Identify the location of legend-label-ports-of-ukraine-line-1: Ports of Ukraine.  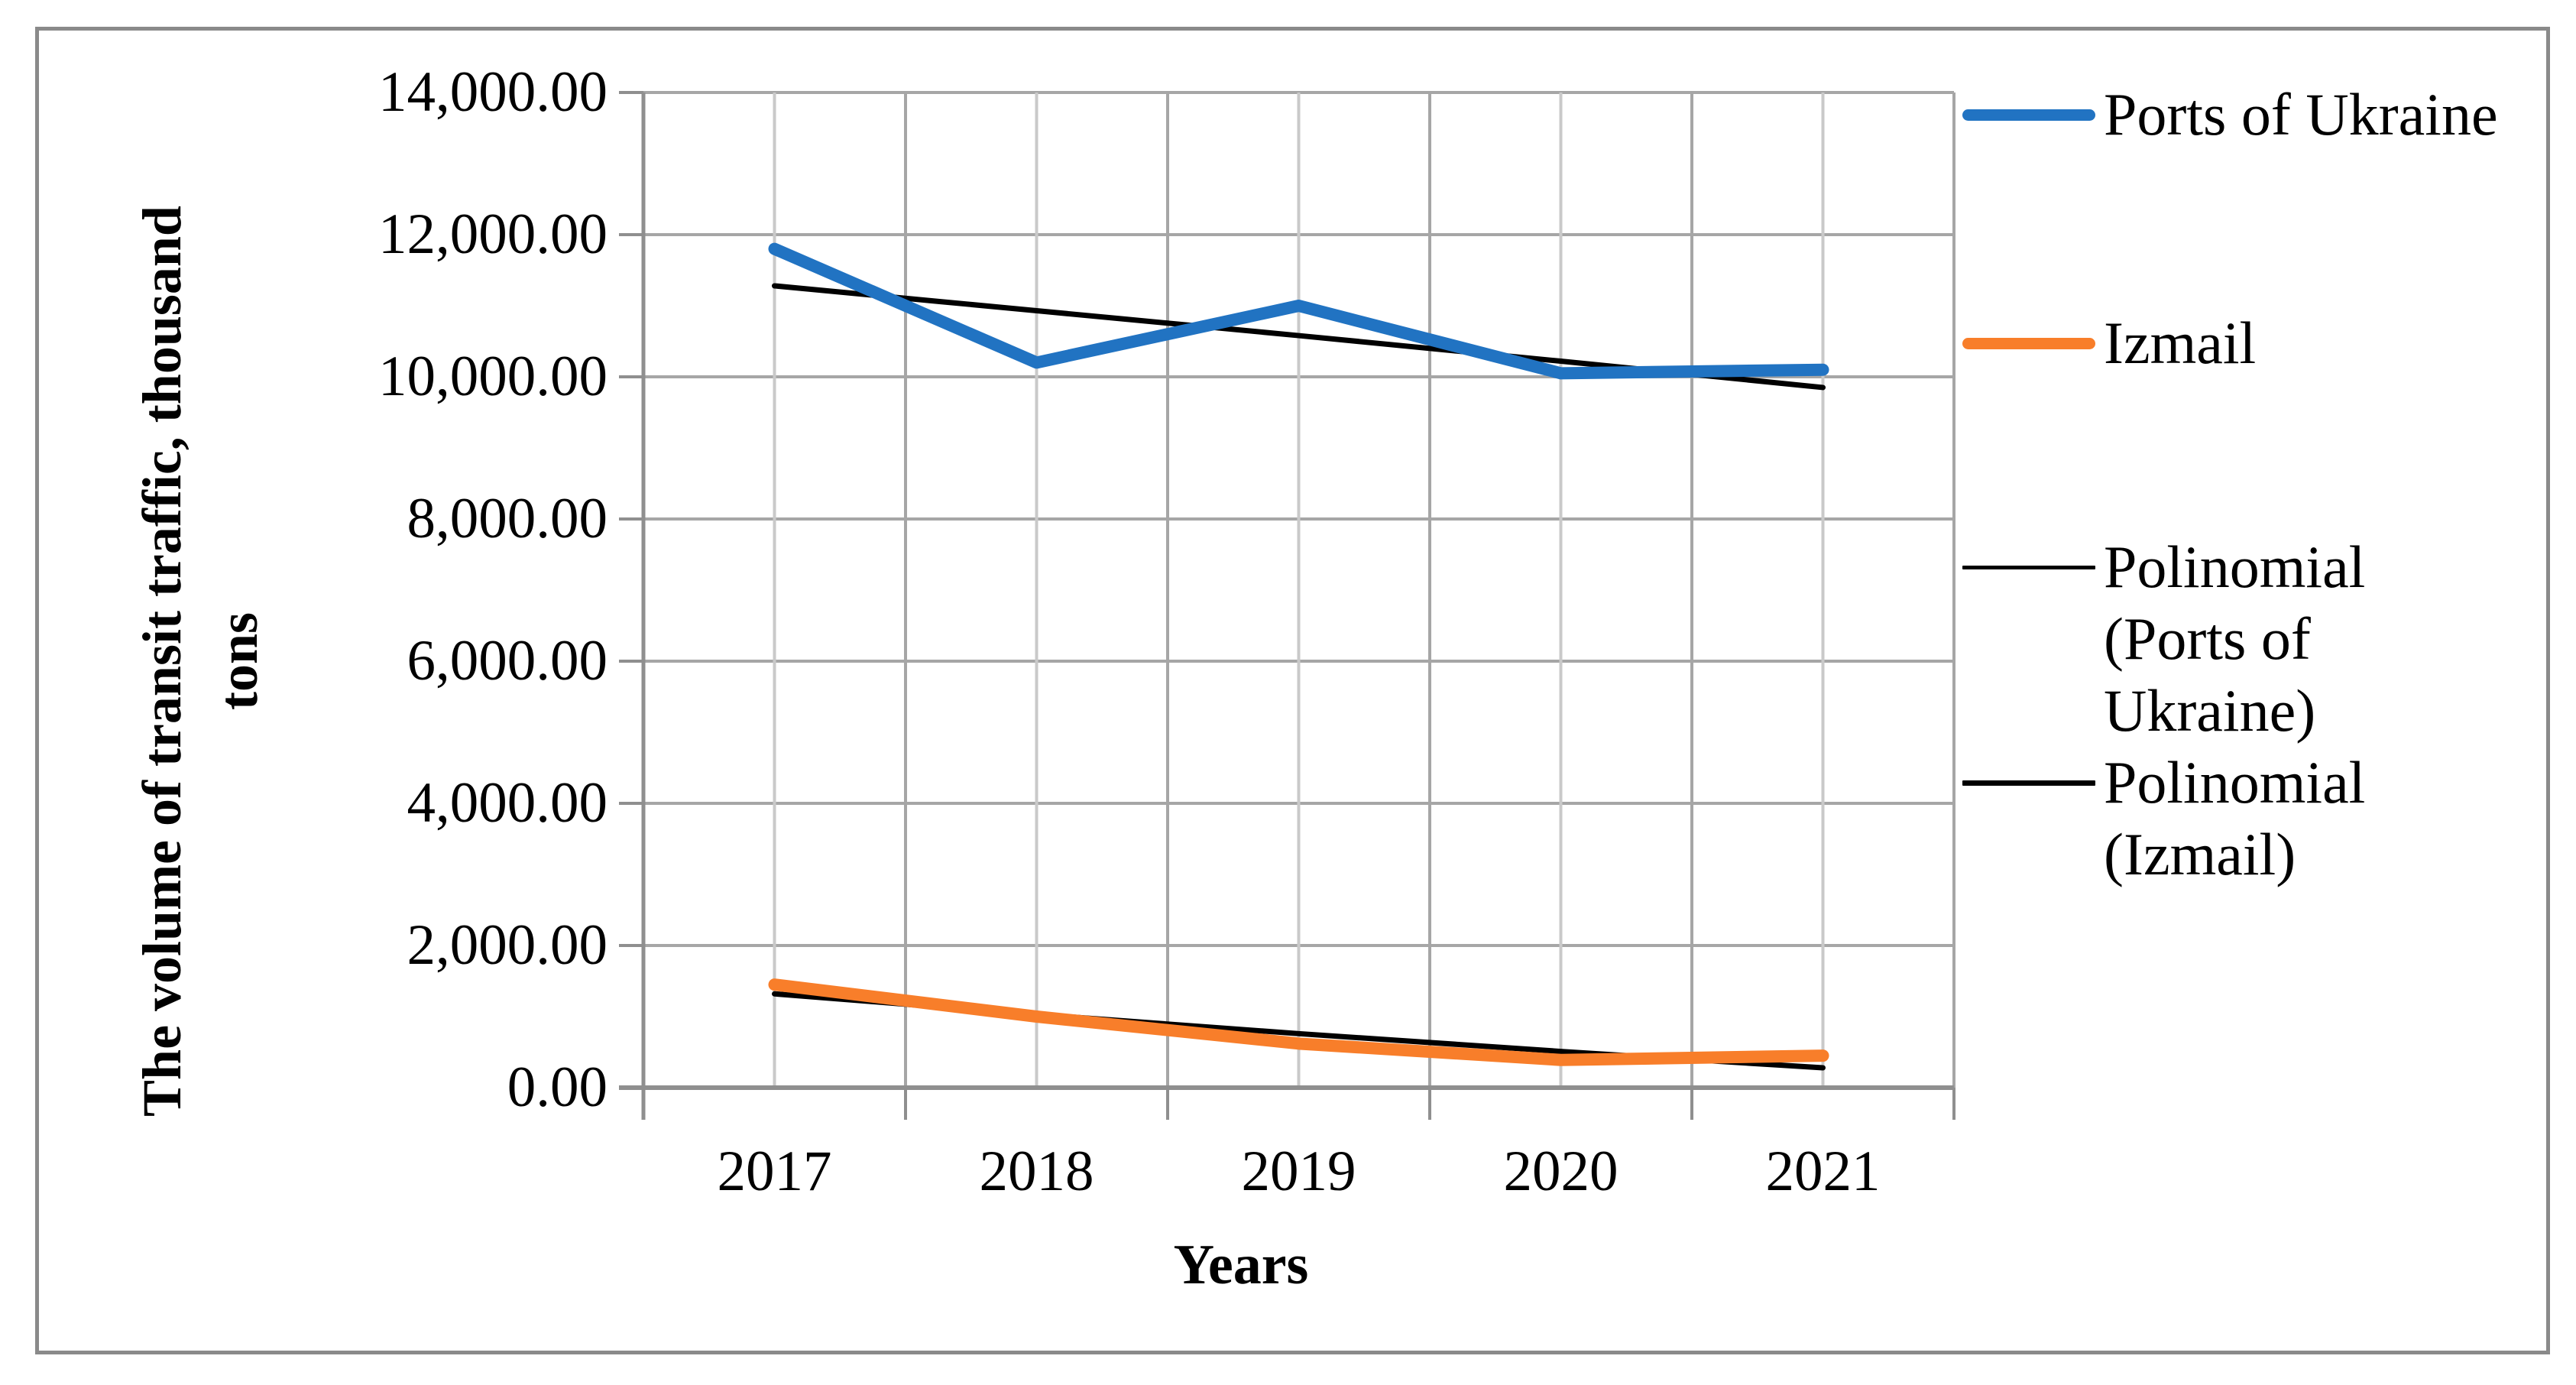
(2301, 114).